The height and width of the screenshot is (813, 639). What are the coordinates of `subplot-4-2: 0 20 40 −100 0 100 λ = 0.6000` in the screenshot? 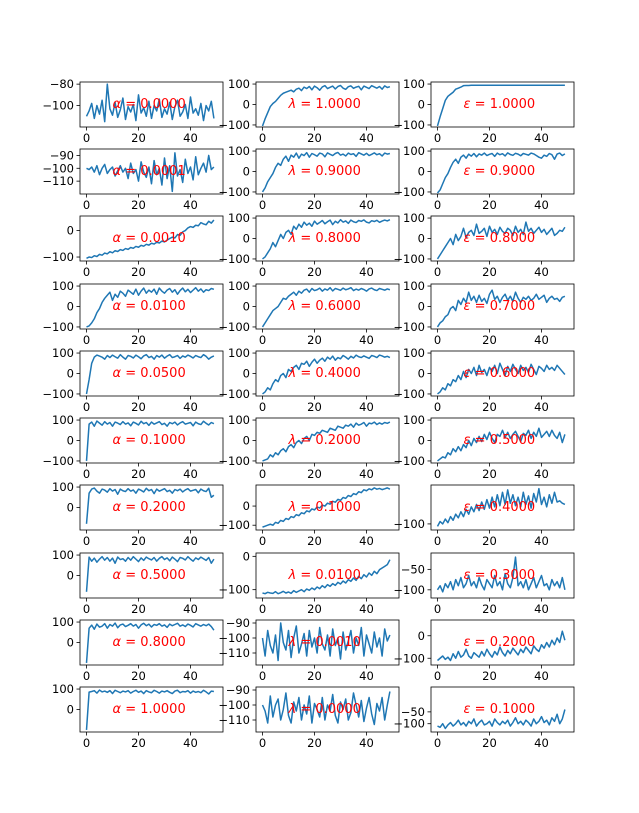 It's located at (309, 313).